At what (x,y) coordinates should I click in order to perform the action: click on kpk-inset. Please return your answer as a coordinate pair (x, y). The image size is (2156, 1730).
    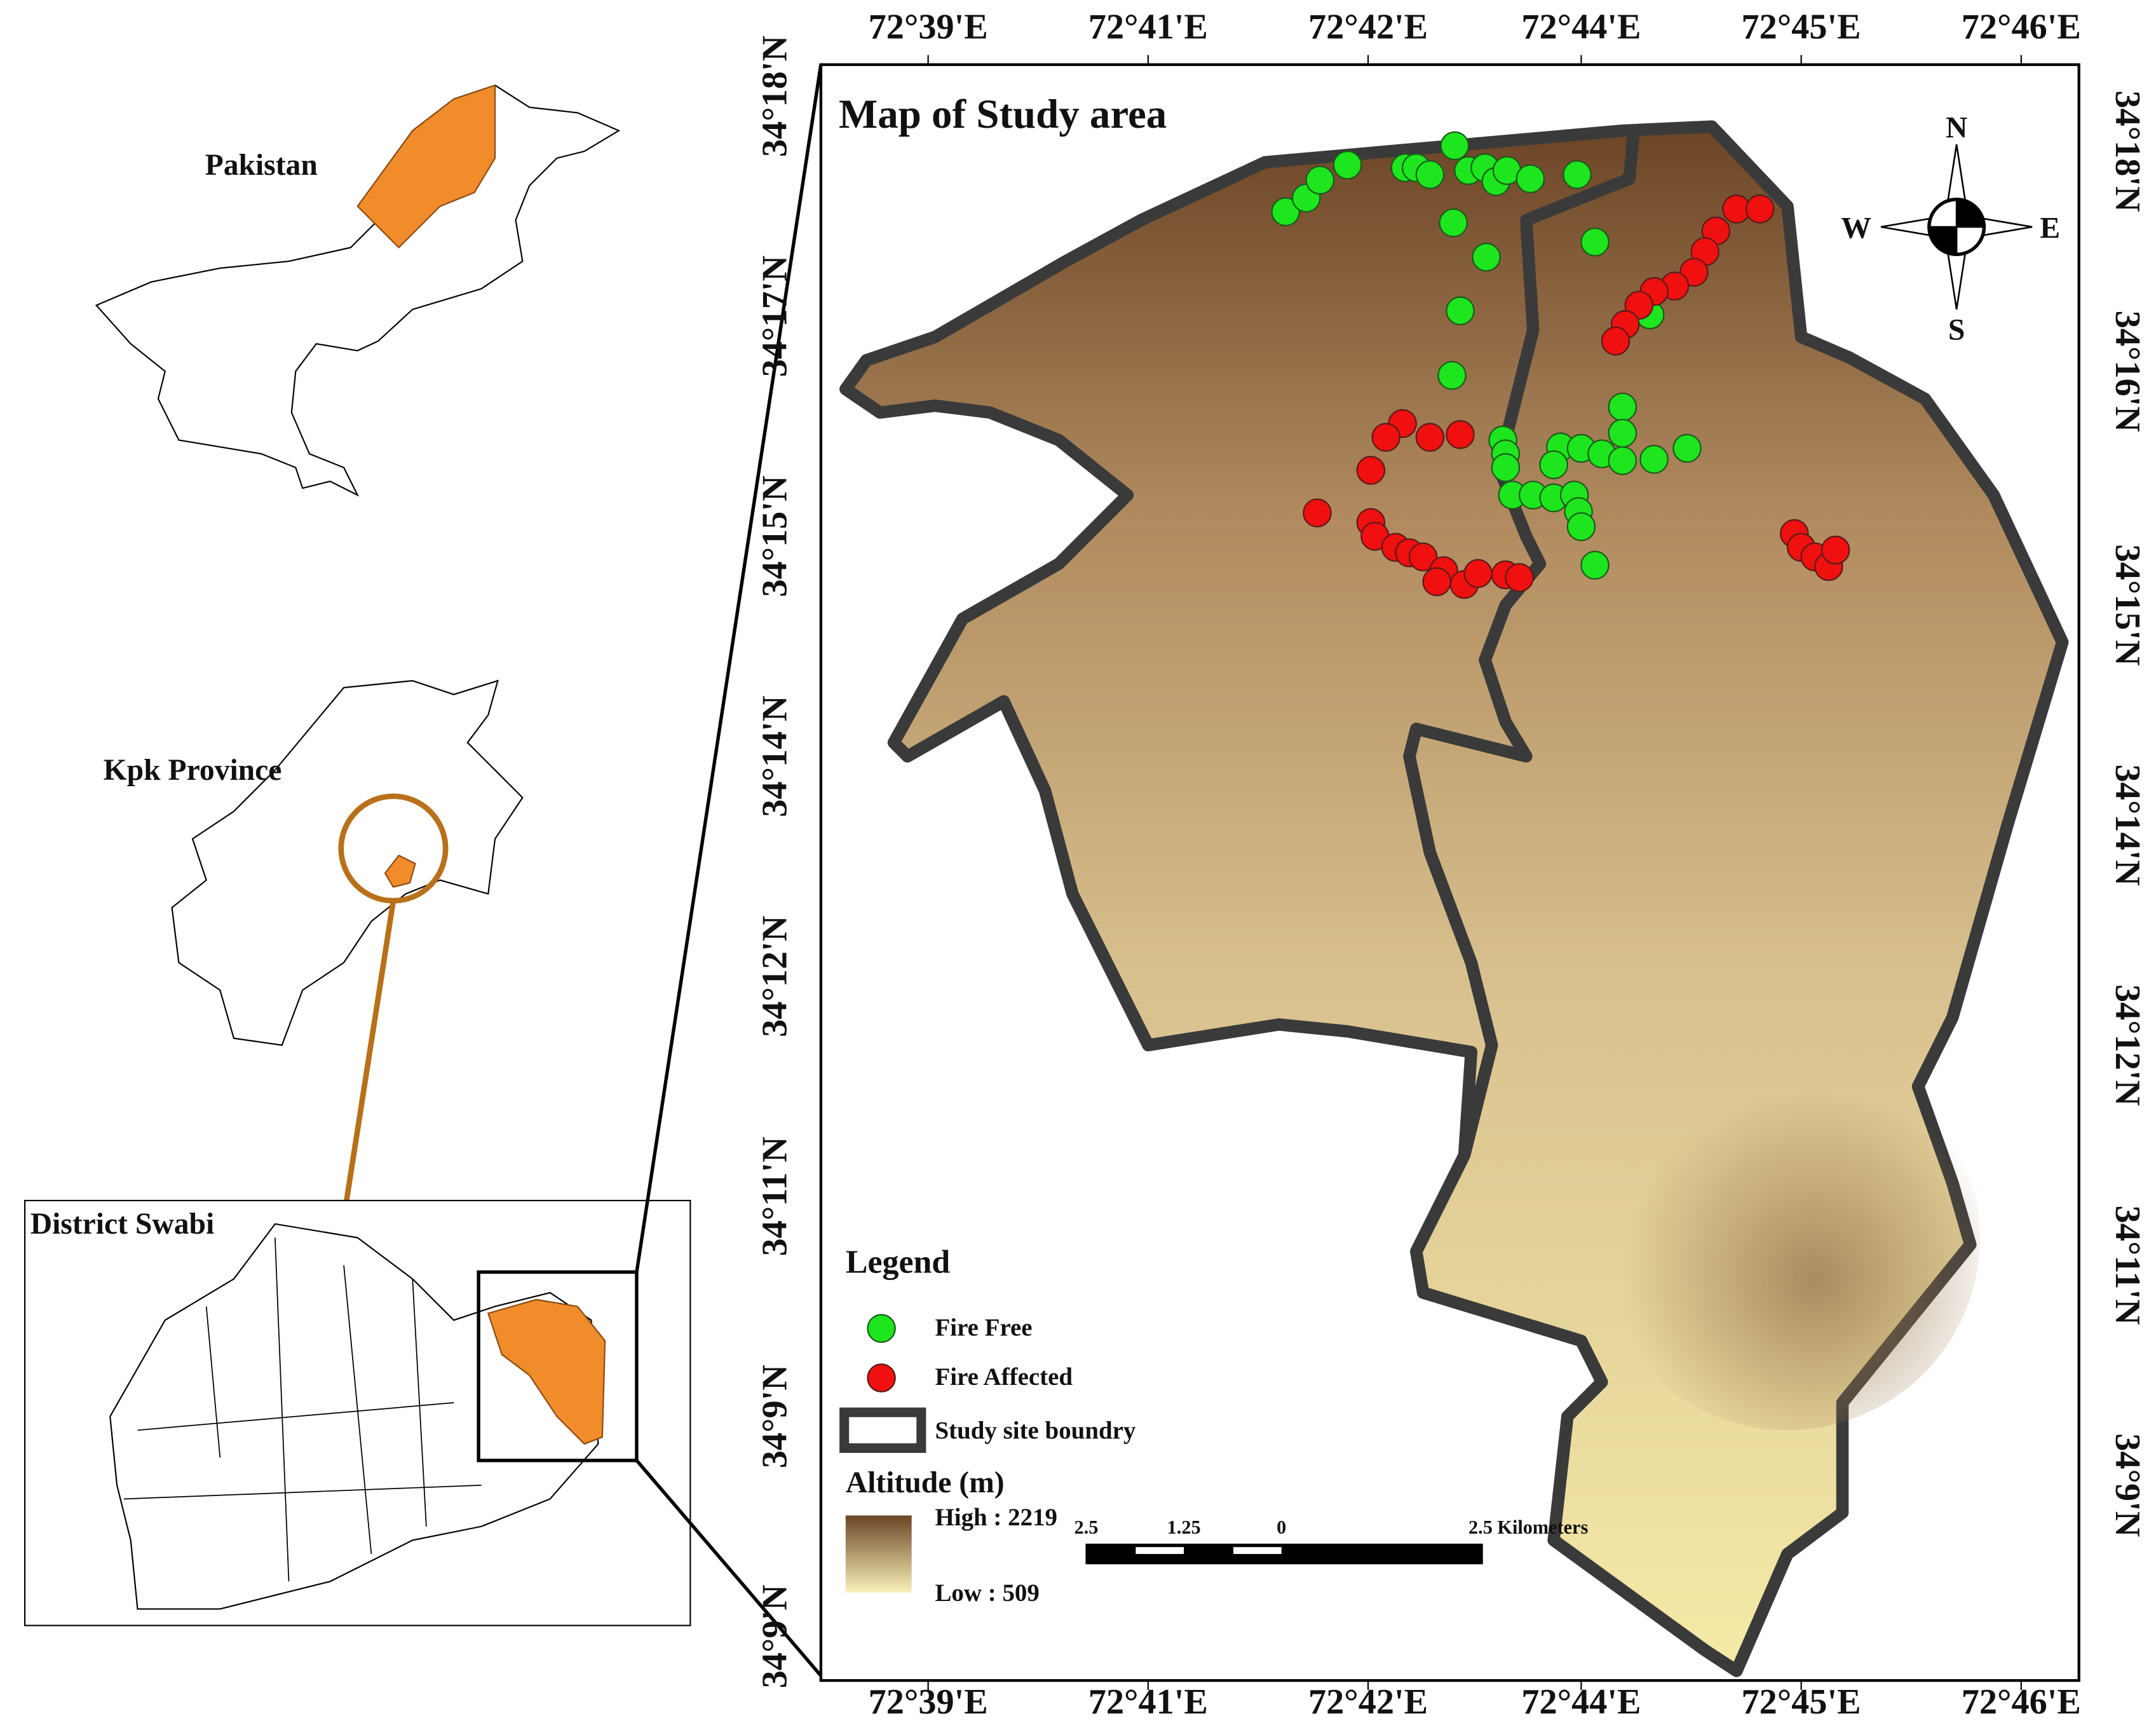
    Looking at the image, I should click on (347, 940).